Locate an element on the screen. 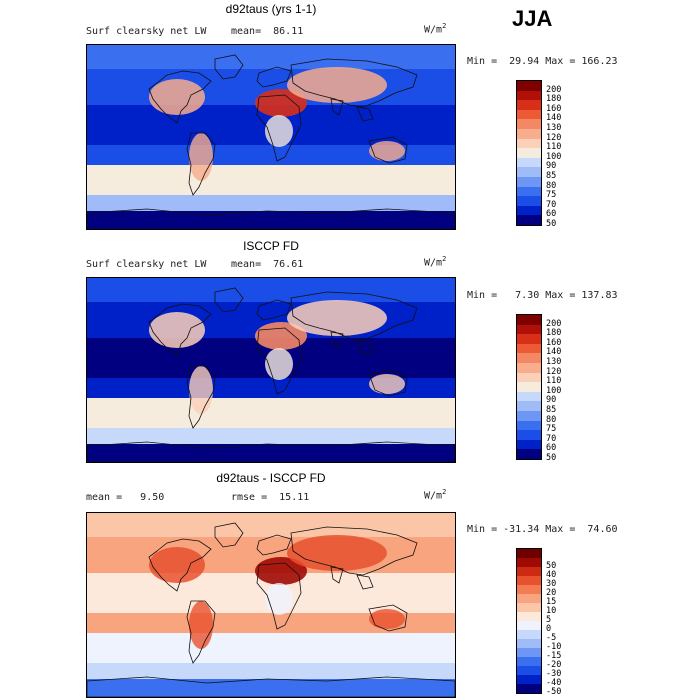 Image resolution: width=700 pixels, height=700 pixels. colorbar-tick-label: 60 is located at coordinates (551, 214).